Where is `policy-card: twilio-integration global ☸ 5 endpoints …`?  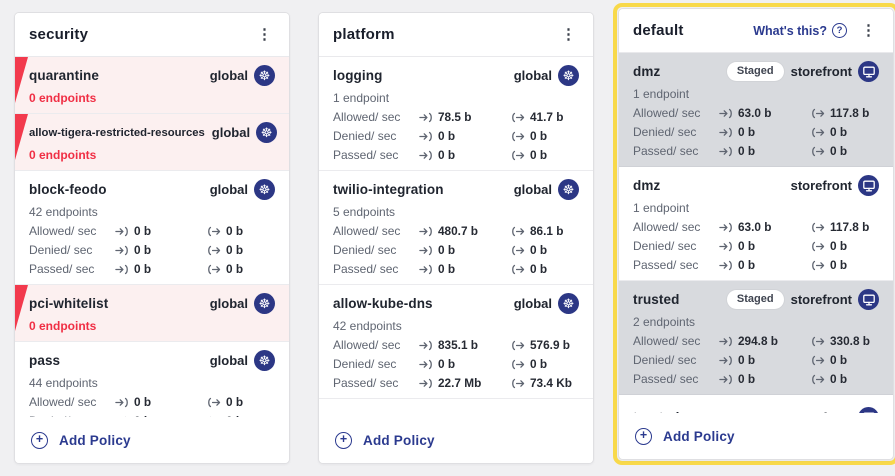
policy-card: twilio-integration global ☸ 5 endpoints … is located at coordinates (456, 228).